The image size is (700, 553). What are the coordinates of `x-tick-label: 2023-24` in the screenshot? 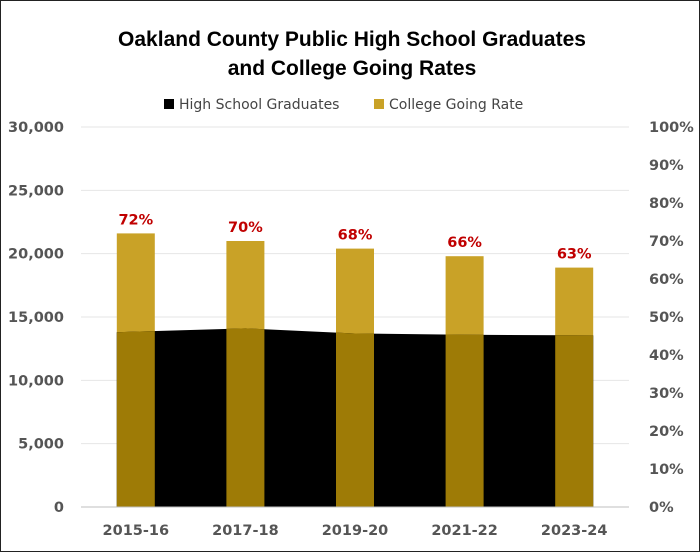 It's located at (574, 531).